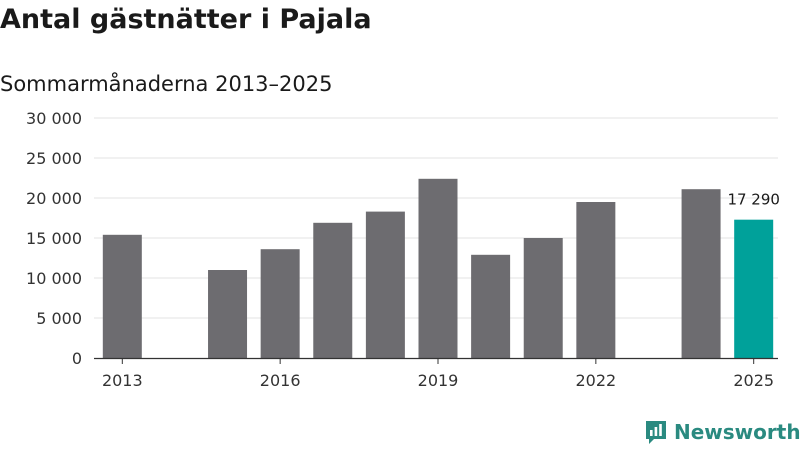  I want to click on x-tick-label: 2025, so click(753, 380).